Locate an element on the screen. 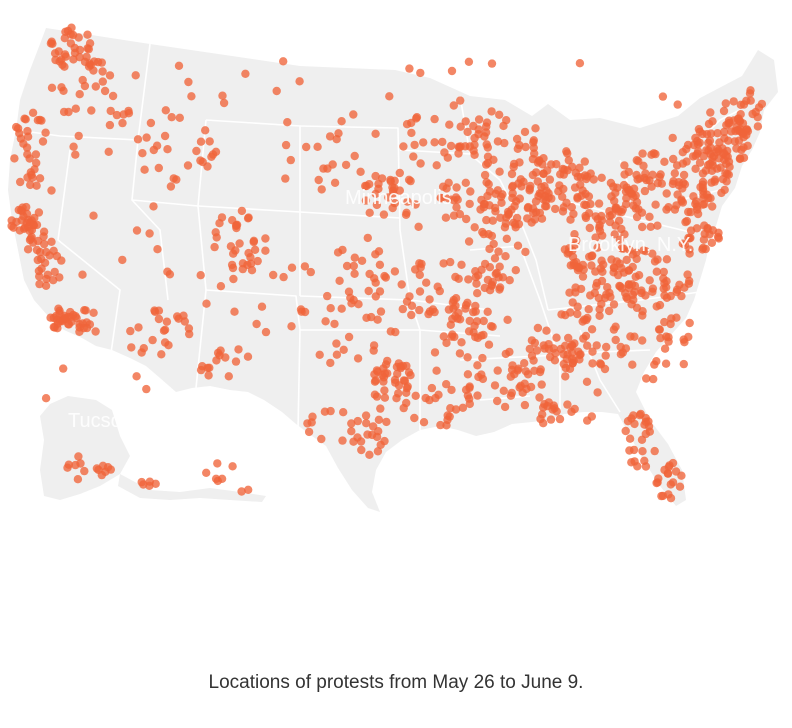  alaska-island-chain is located at coordinates (192, 488).